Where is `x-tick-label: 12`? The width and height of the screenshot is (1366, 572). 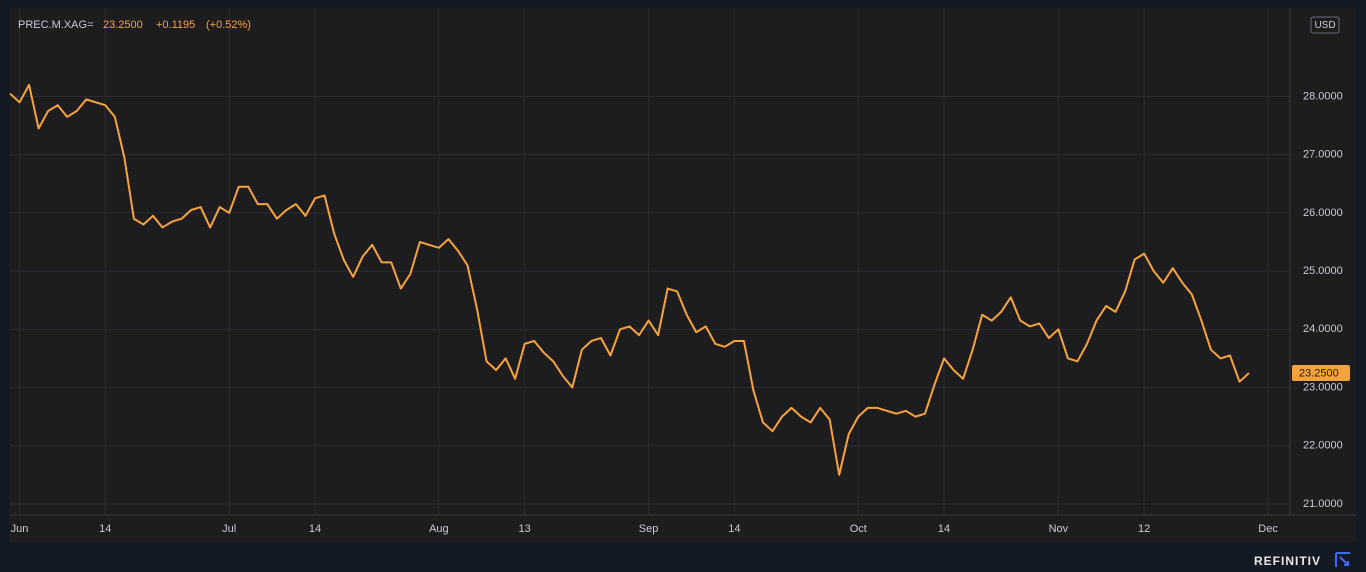
x-tick-label: 12 is located at coordinates (1144, 529).